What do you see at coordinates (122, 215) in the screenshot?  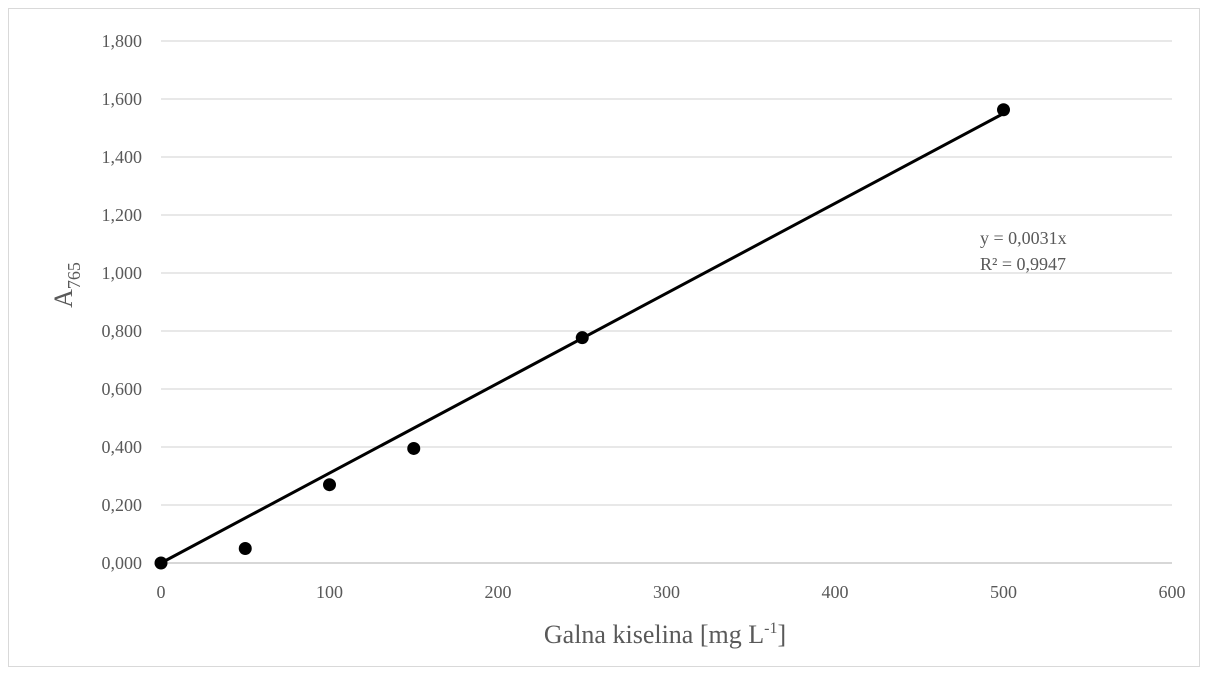 I see `y-tick-label-6: 1,200` at bounding box center [122, 215].